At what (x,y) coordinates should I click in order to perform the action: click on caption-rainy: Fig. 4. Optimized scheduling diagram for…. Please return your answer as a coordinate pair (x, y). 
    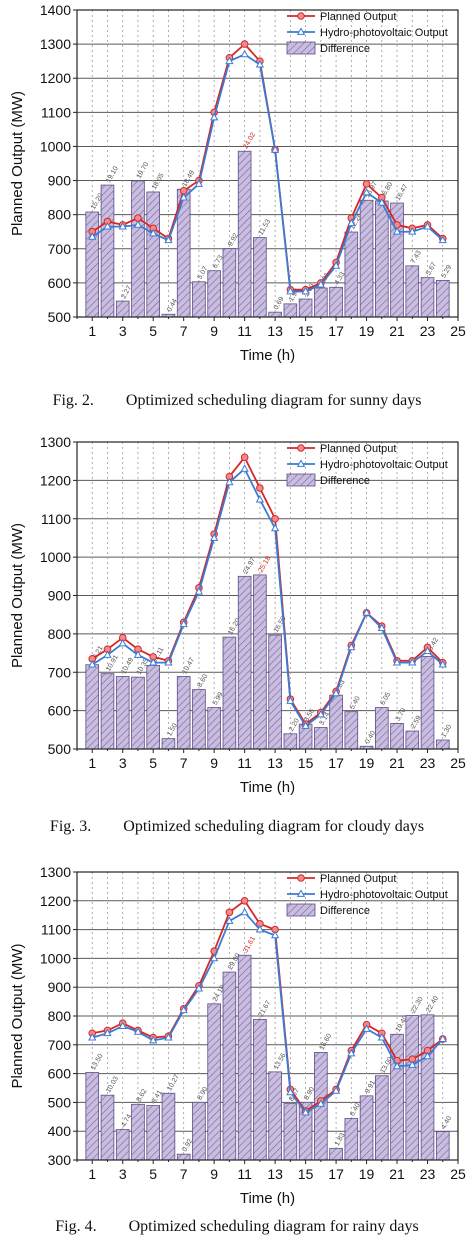
    Looking at the image, I should click on (237, 1226).